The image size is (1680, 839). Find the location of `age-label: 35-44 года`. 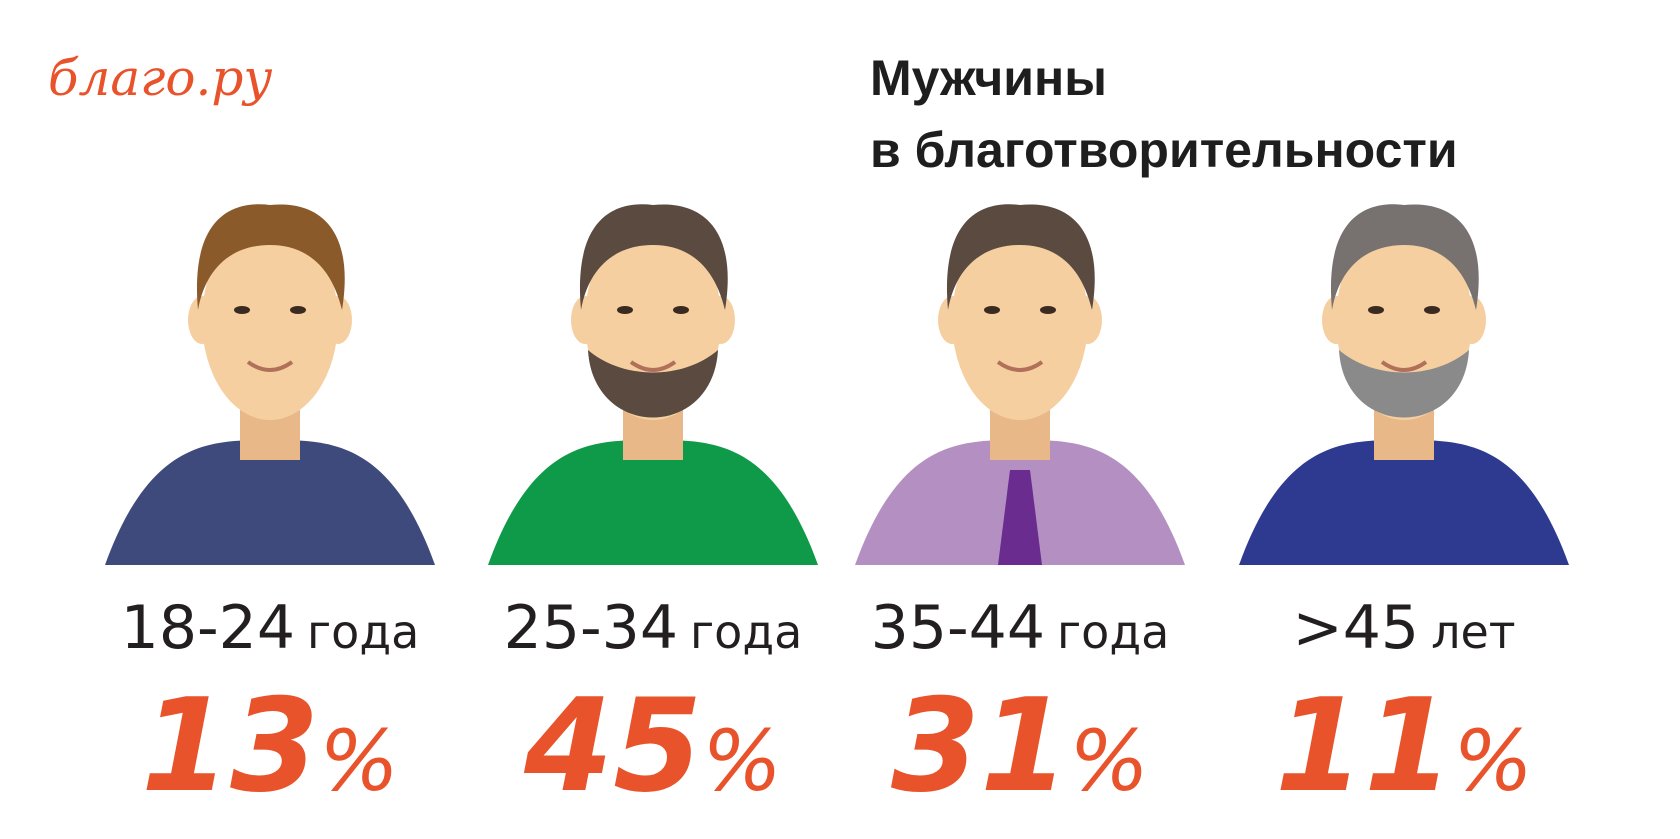

age-label: 35-44 года is located at coordinates (1020, 628).